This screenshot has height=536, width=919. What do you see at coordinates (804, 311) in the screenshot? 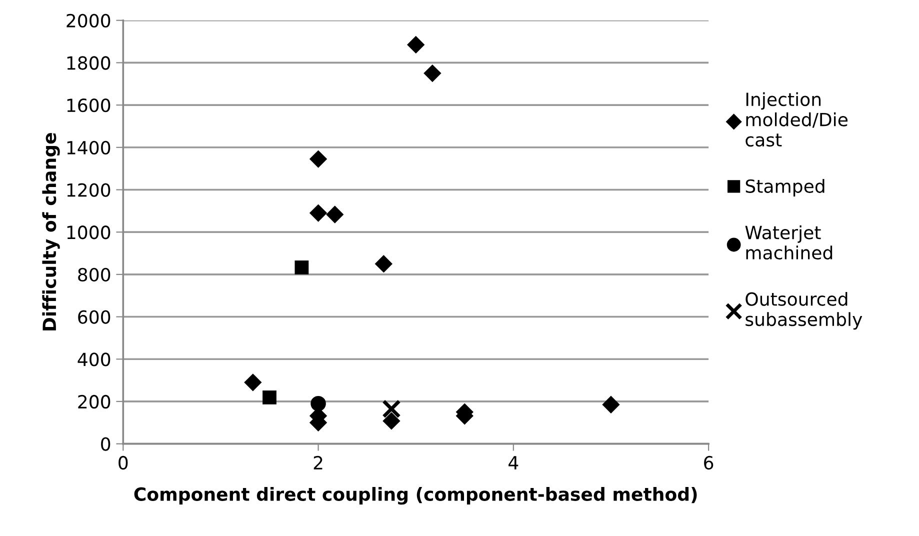
I see `legend-label: Outsourced subassembly` at bounding box center [804, 311].